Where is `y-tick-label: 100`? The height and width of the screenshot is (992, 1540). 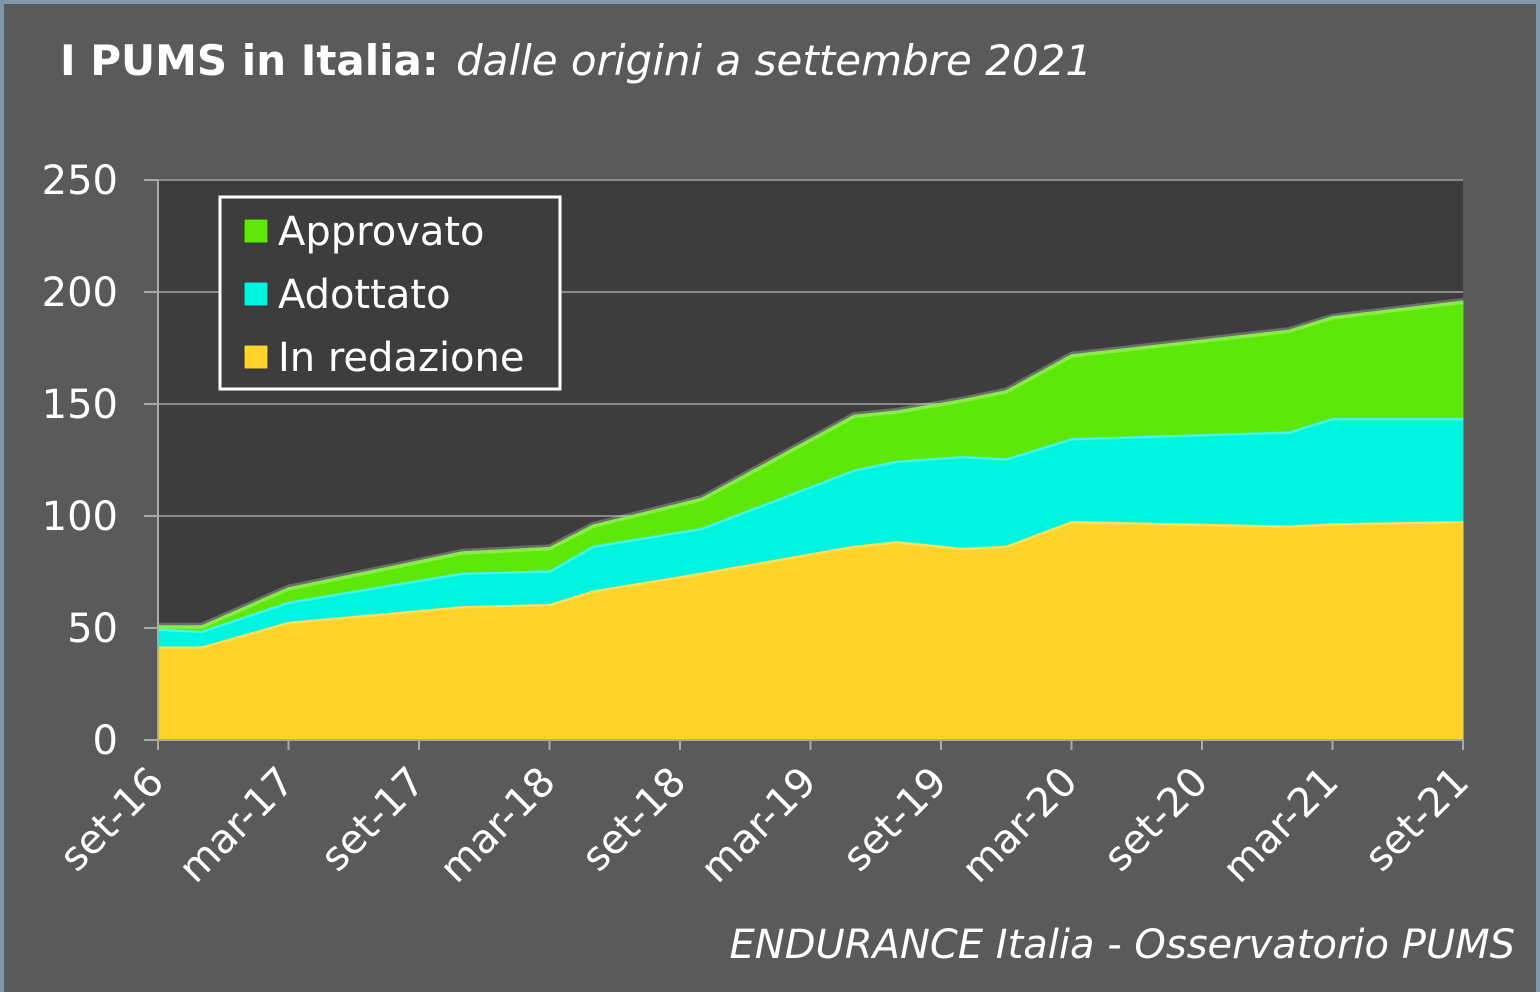
y-tick-label: 100 is located at coordinates (80, 517).